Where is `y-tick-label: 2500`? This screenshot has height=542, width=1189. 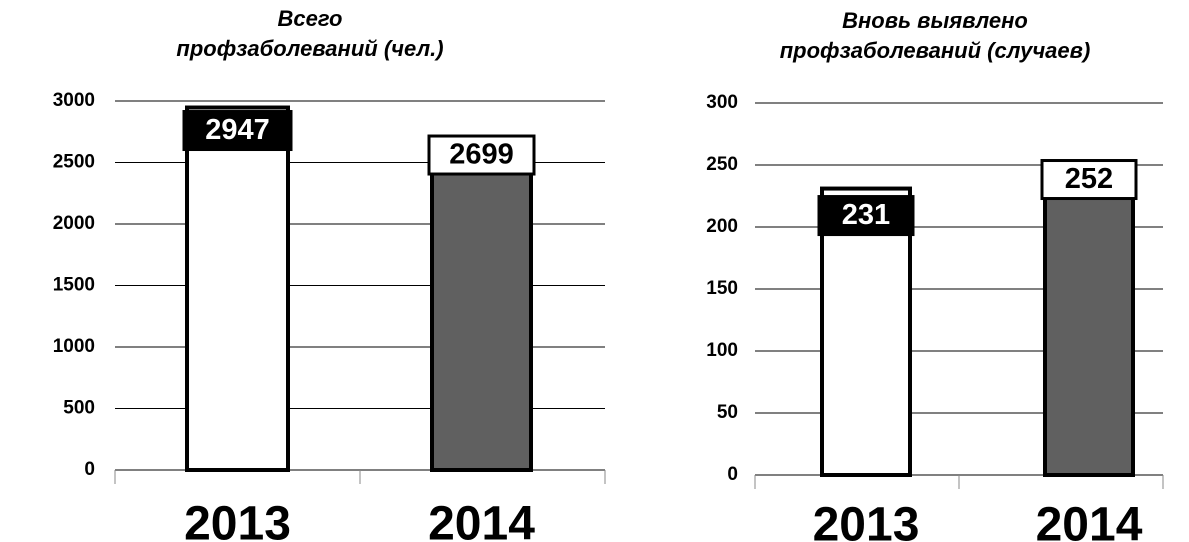 y-tick-label: 2500 is located at coordinates (74, 162).